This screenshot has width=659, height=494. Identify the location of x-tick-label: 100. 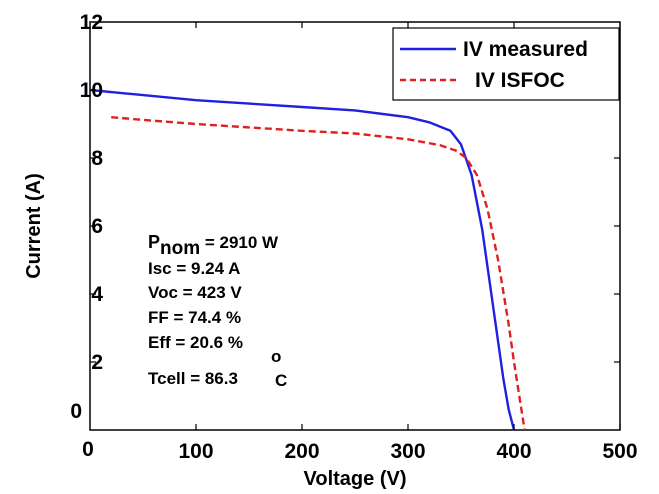
(195, 451).